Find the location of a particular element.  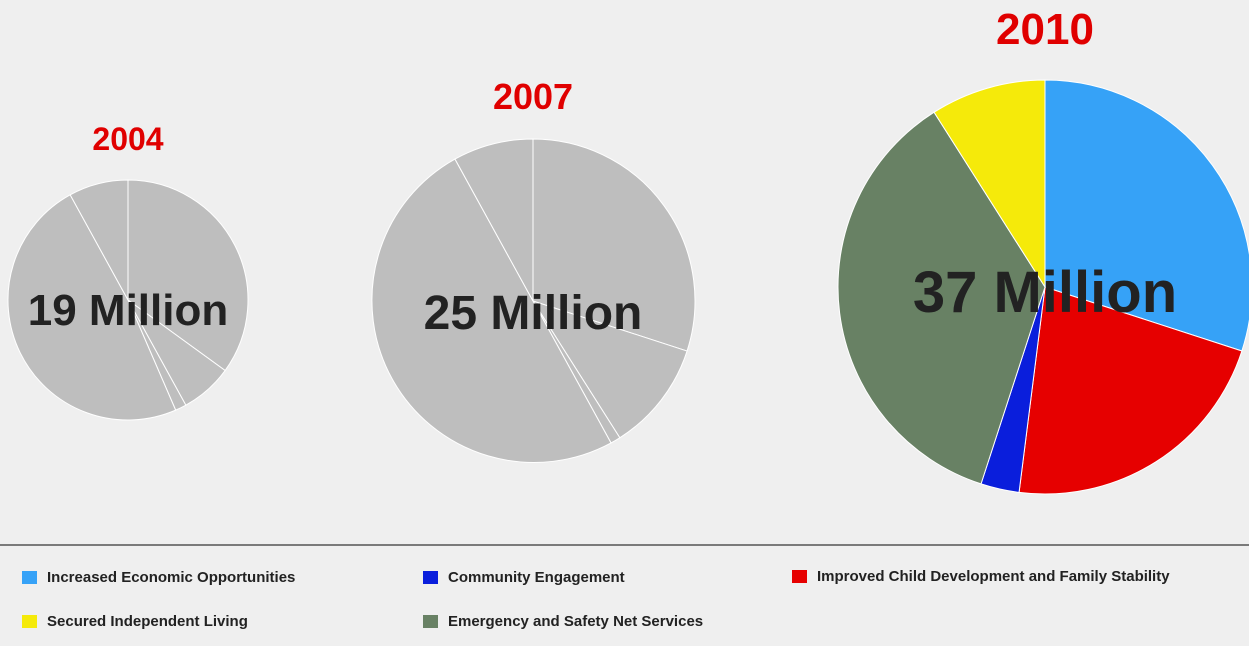

legend-swatch-green is located at coordinates (430, 621).